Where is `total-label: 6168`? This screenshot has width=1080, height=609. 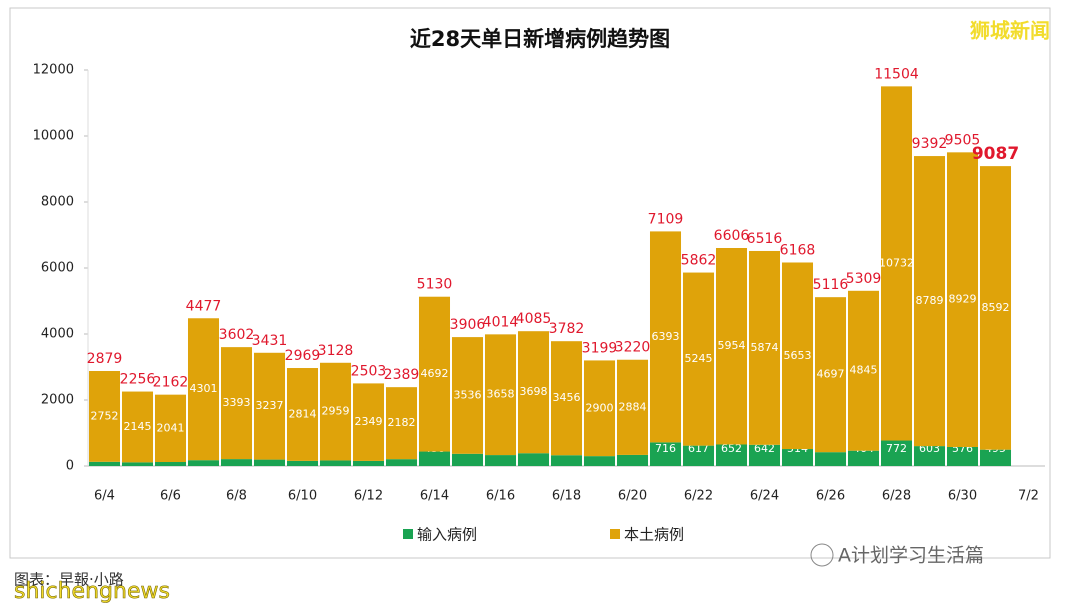 total-label: 6168 is located at coordinates (798, 250).